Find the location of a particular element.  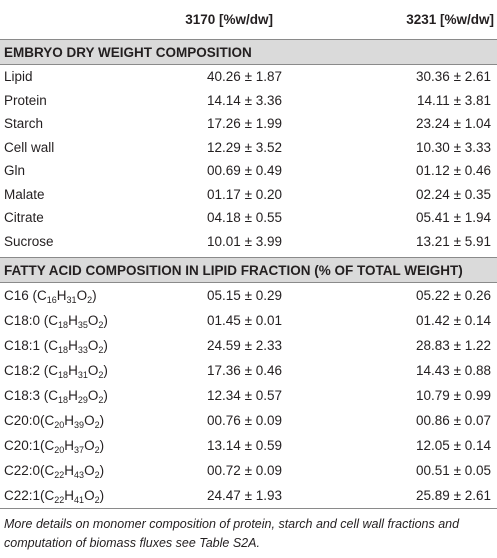

row-label: C20:1(C20H37O2) is located at coordinates (54, 446).